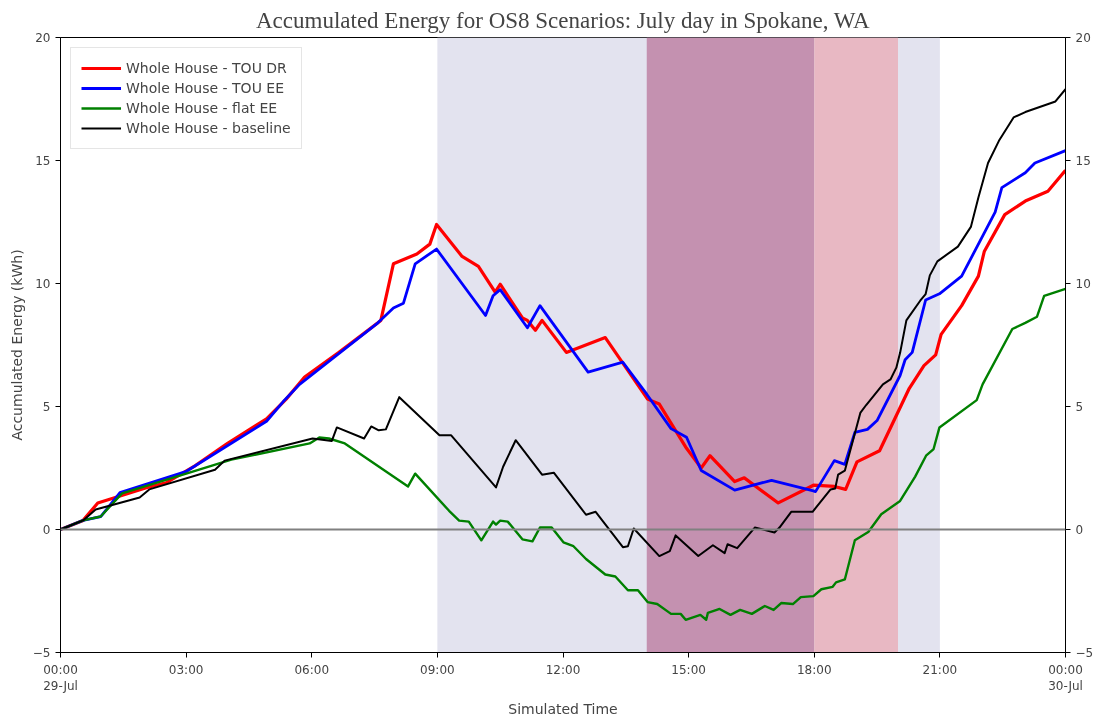 This screenshot has width=1116, height=727. What do you see at coordinates (1065, 678) in the screenshot?
I see `x-tick-label: 00:00 30-Jul` at bounding box center [1065, 678].